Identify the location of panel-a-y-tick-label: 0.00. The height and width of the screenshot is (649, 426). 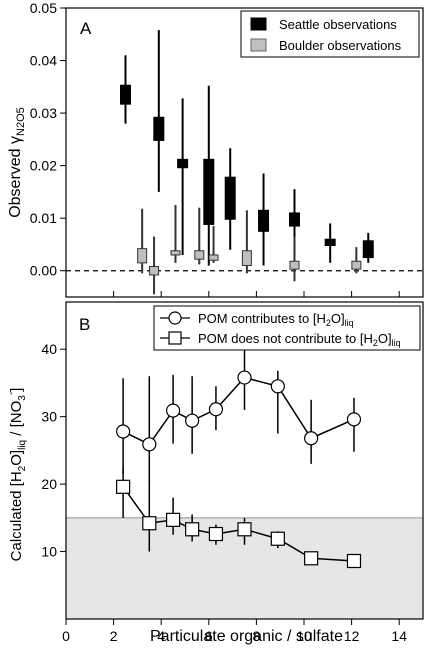
(43, 271).